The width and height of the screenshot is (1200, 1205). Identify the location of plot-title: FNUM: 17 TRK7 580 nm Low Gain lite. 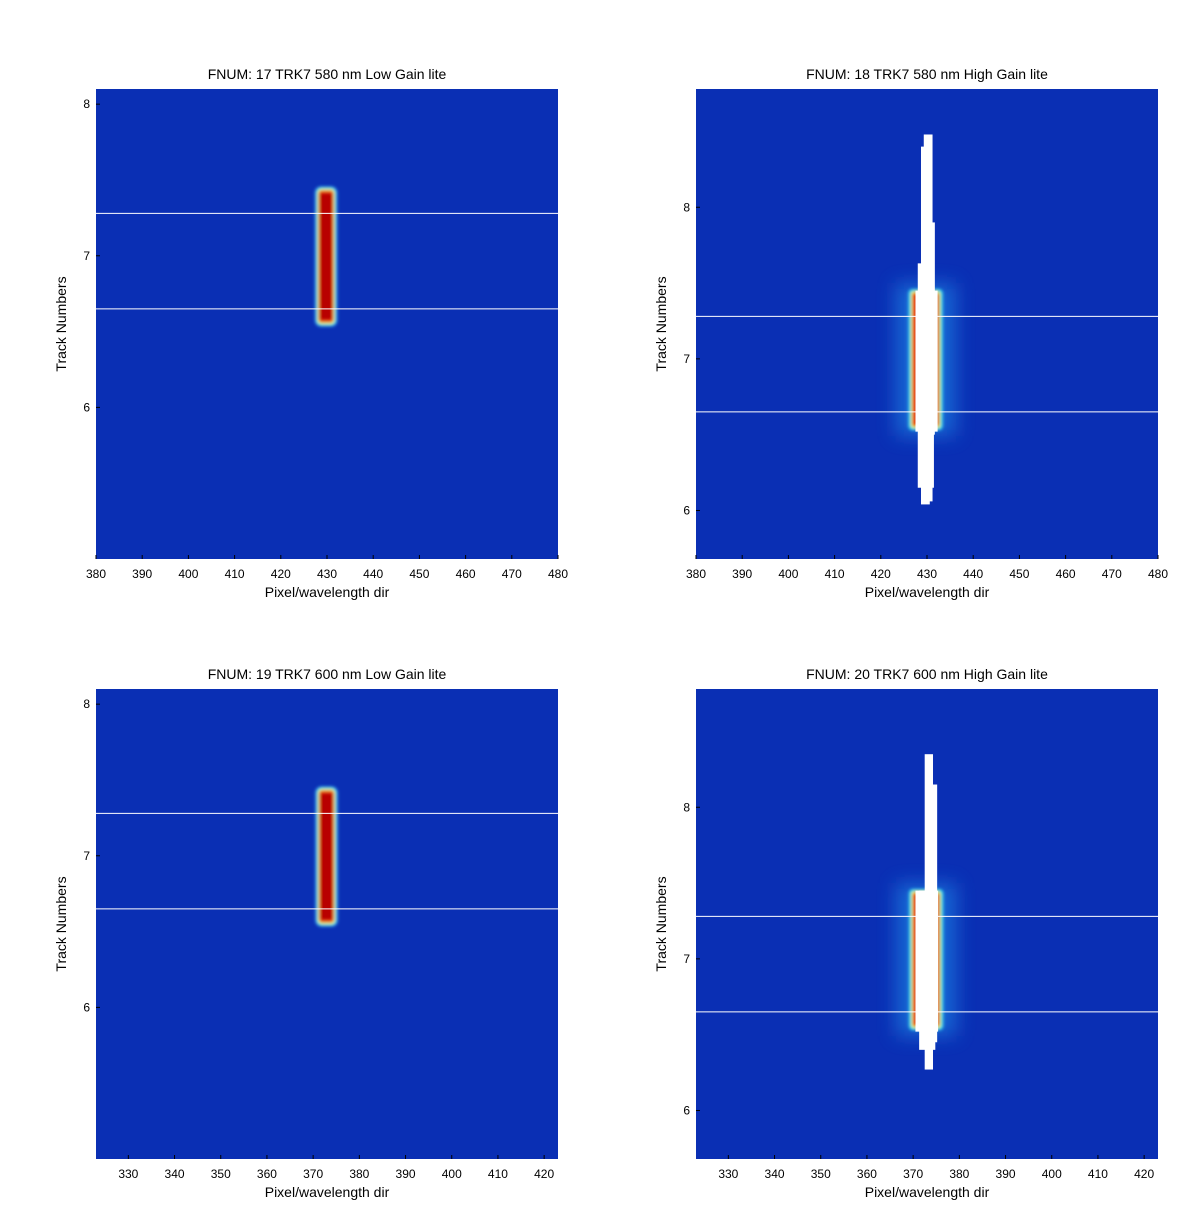
(327, 74).